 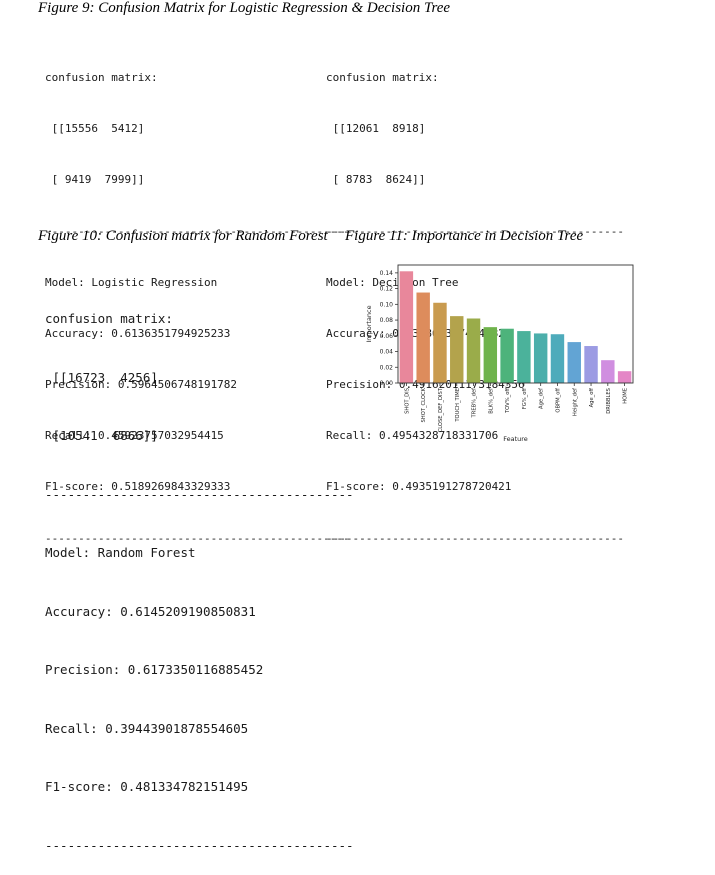 What do you see at coordinates (558, 400) in the screenshot?
I see `x-tick-label: OBPM_off` at bounding box center [558, 400].